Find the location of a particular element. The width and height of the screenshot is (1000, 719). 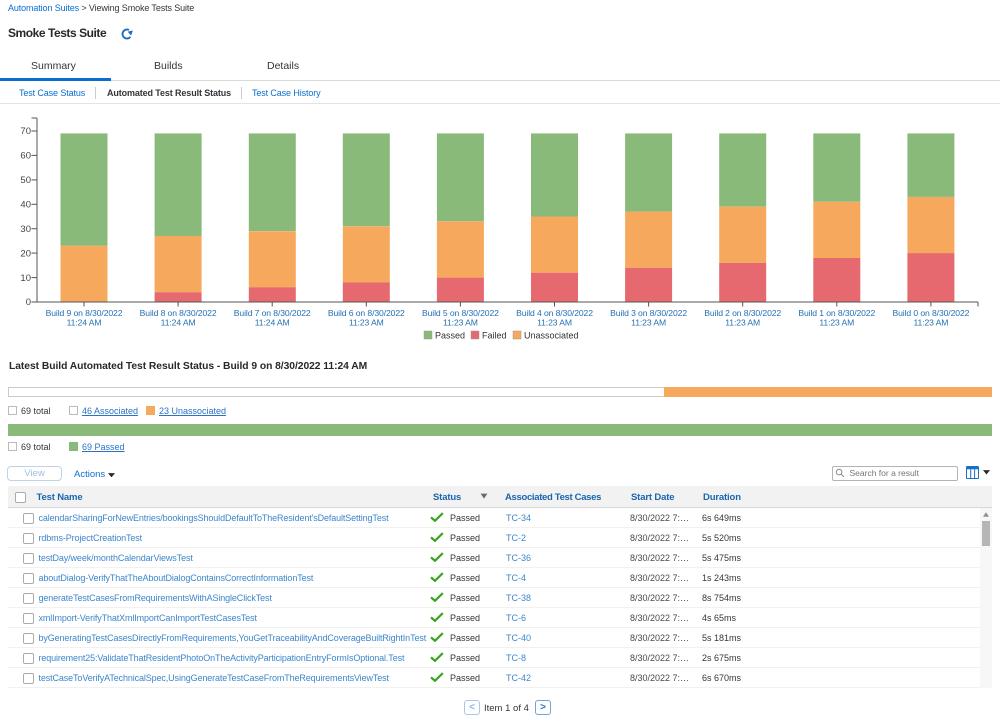

svg-text: Failed is located at coordinates (494, 336).